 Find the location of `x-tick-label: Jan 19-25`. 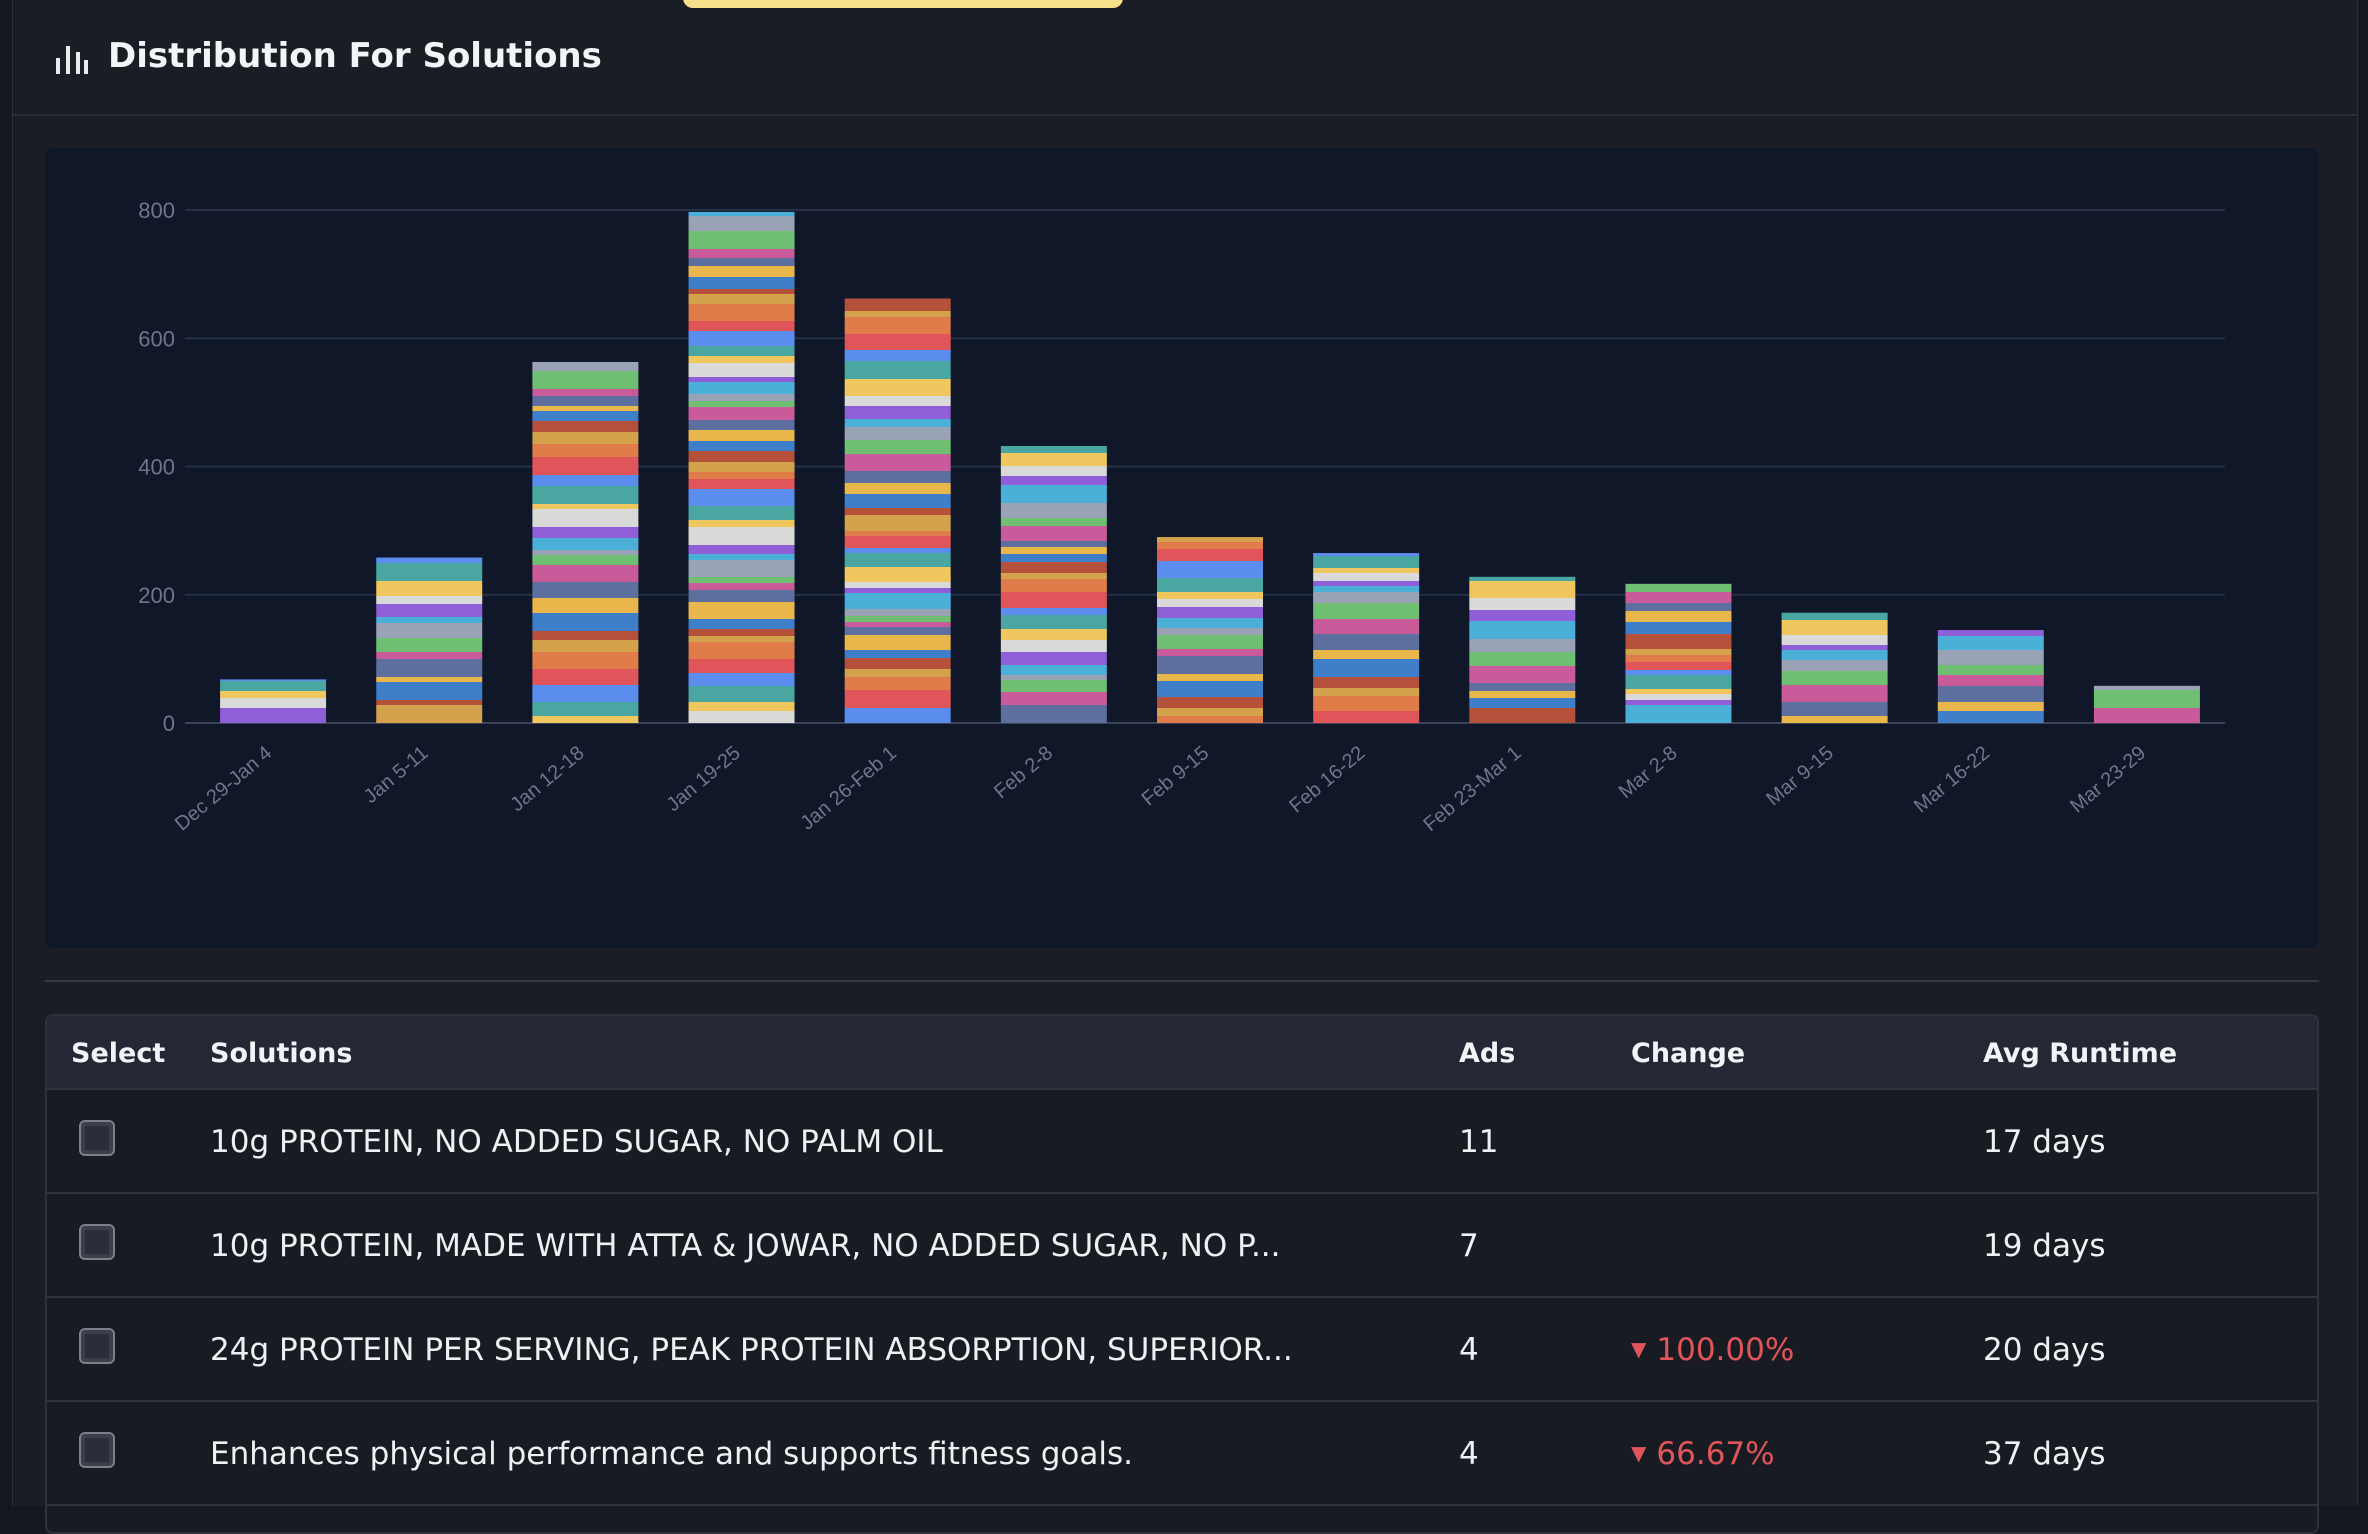

x-tick-label: Jan 19-25 is located at coordinates (703, 779).